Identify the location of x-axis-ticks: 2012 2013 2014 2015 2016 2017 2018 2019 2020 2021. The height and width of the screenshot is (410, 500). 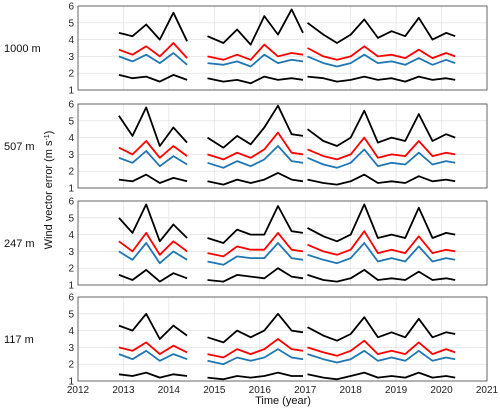
(283, 390).